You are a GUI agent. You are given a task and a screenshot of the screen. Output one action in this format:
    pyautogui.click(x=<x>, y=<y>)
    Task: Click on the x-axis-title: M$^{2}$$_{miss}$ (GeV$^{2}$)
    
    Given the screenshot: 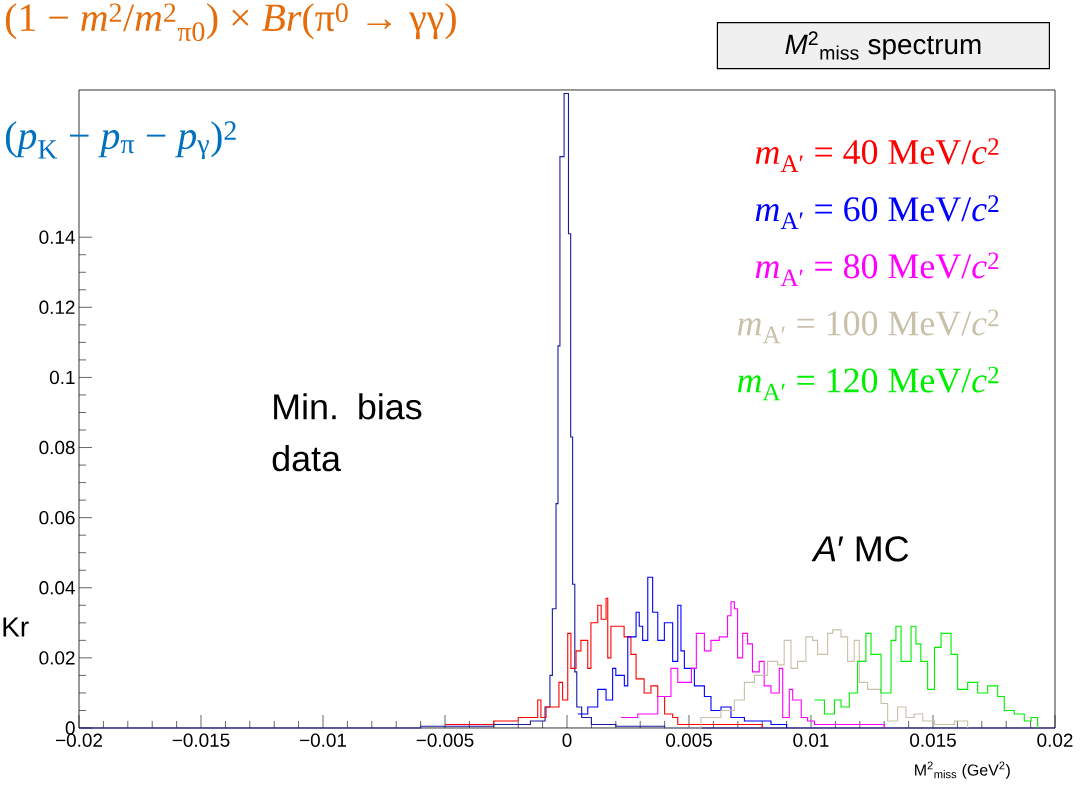 What is the action you would take?
    pyautogui.click(x=962, y=770)
    